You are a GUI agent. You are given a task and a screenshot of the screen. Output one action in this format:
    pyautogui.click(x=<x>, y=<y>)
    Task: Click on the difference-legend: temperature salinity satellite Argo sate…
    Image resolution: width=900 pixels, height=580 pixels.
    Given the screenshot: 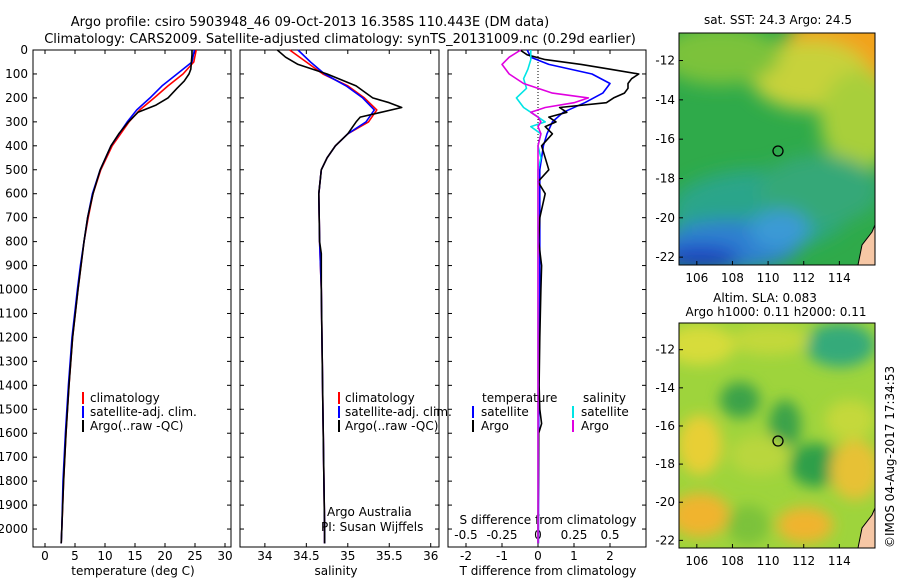 What is the action you would take?
    pyautogui.click(x=550, y=412)
    